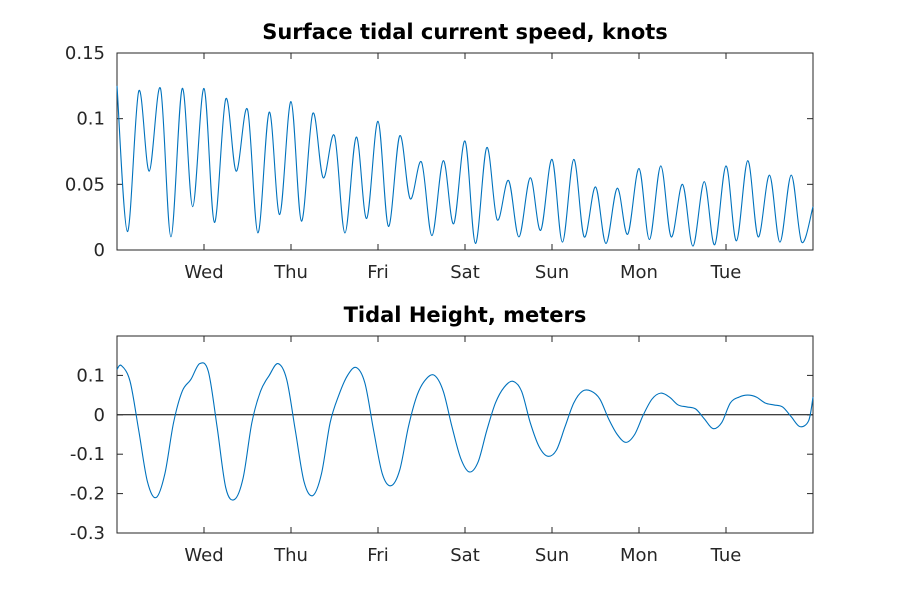 Image resolution: width=900 pixels, height=600 pixels. I want to click on tidal-height-xtick-label: Fri, so click(377, 555).